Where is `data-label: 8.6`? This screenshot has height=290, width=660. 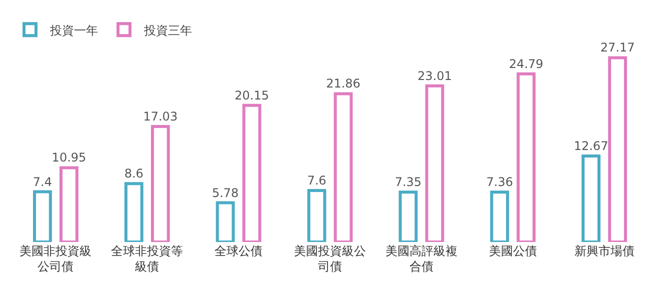
data-label: 8.6 is located at coordinates (134, 173).